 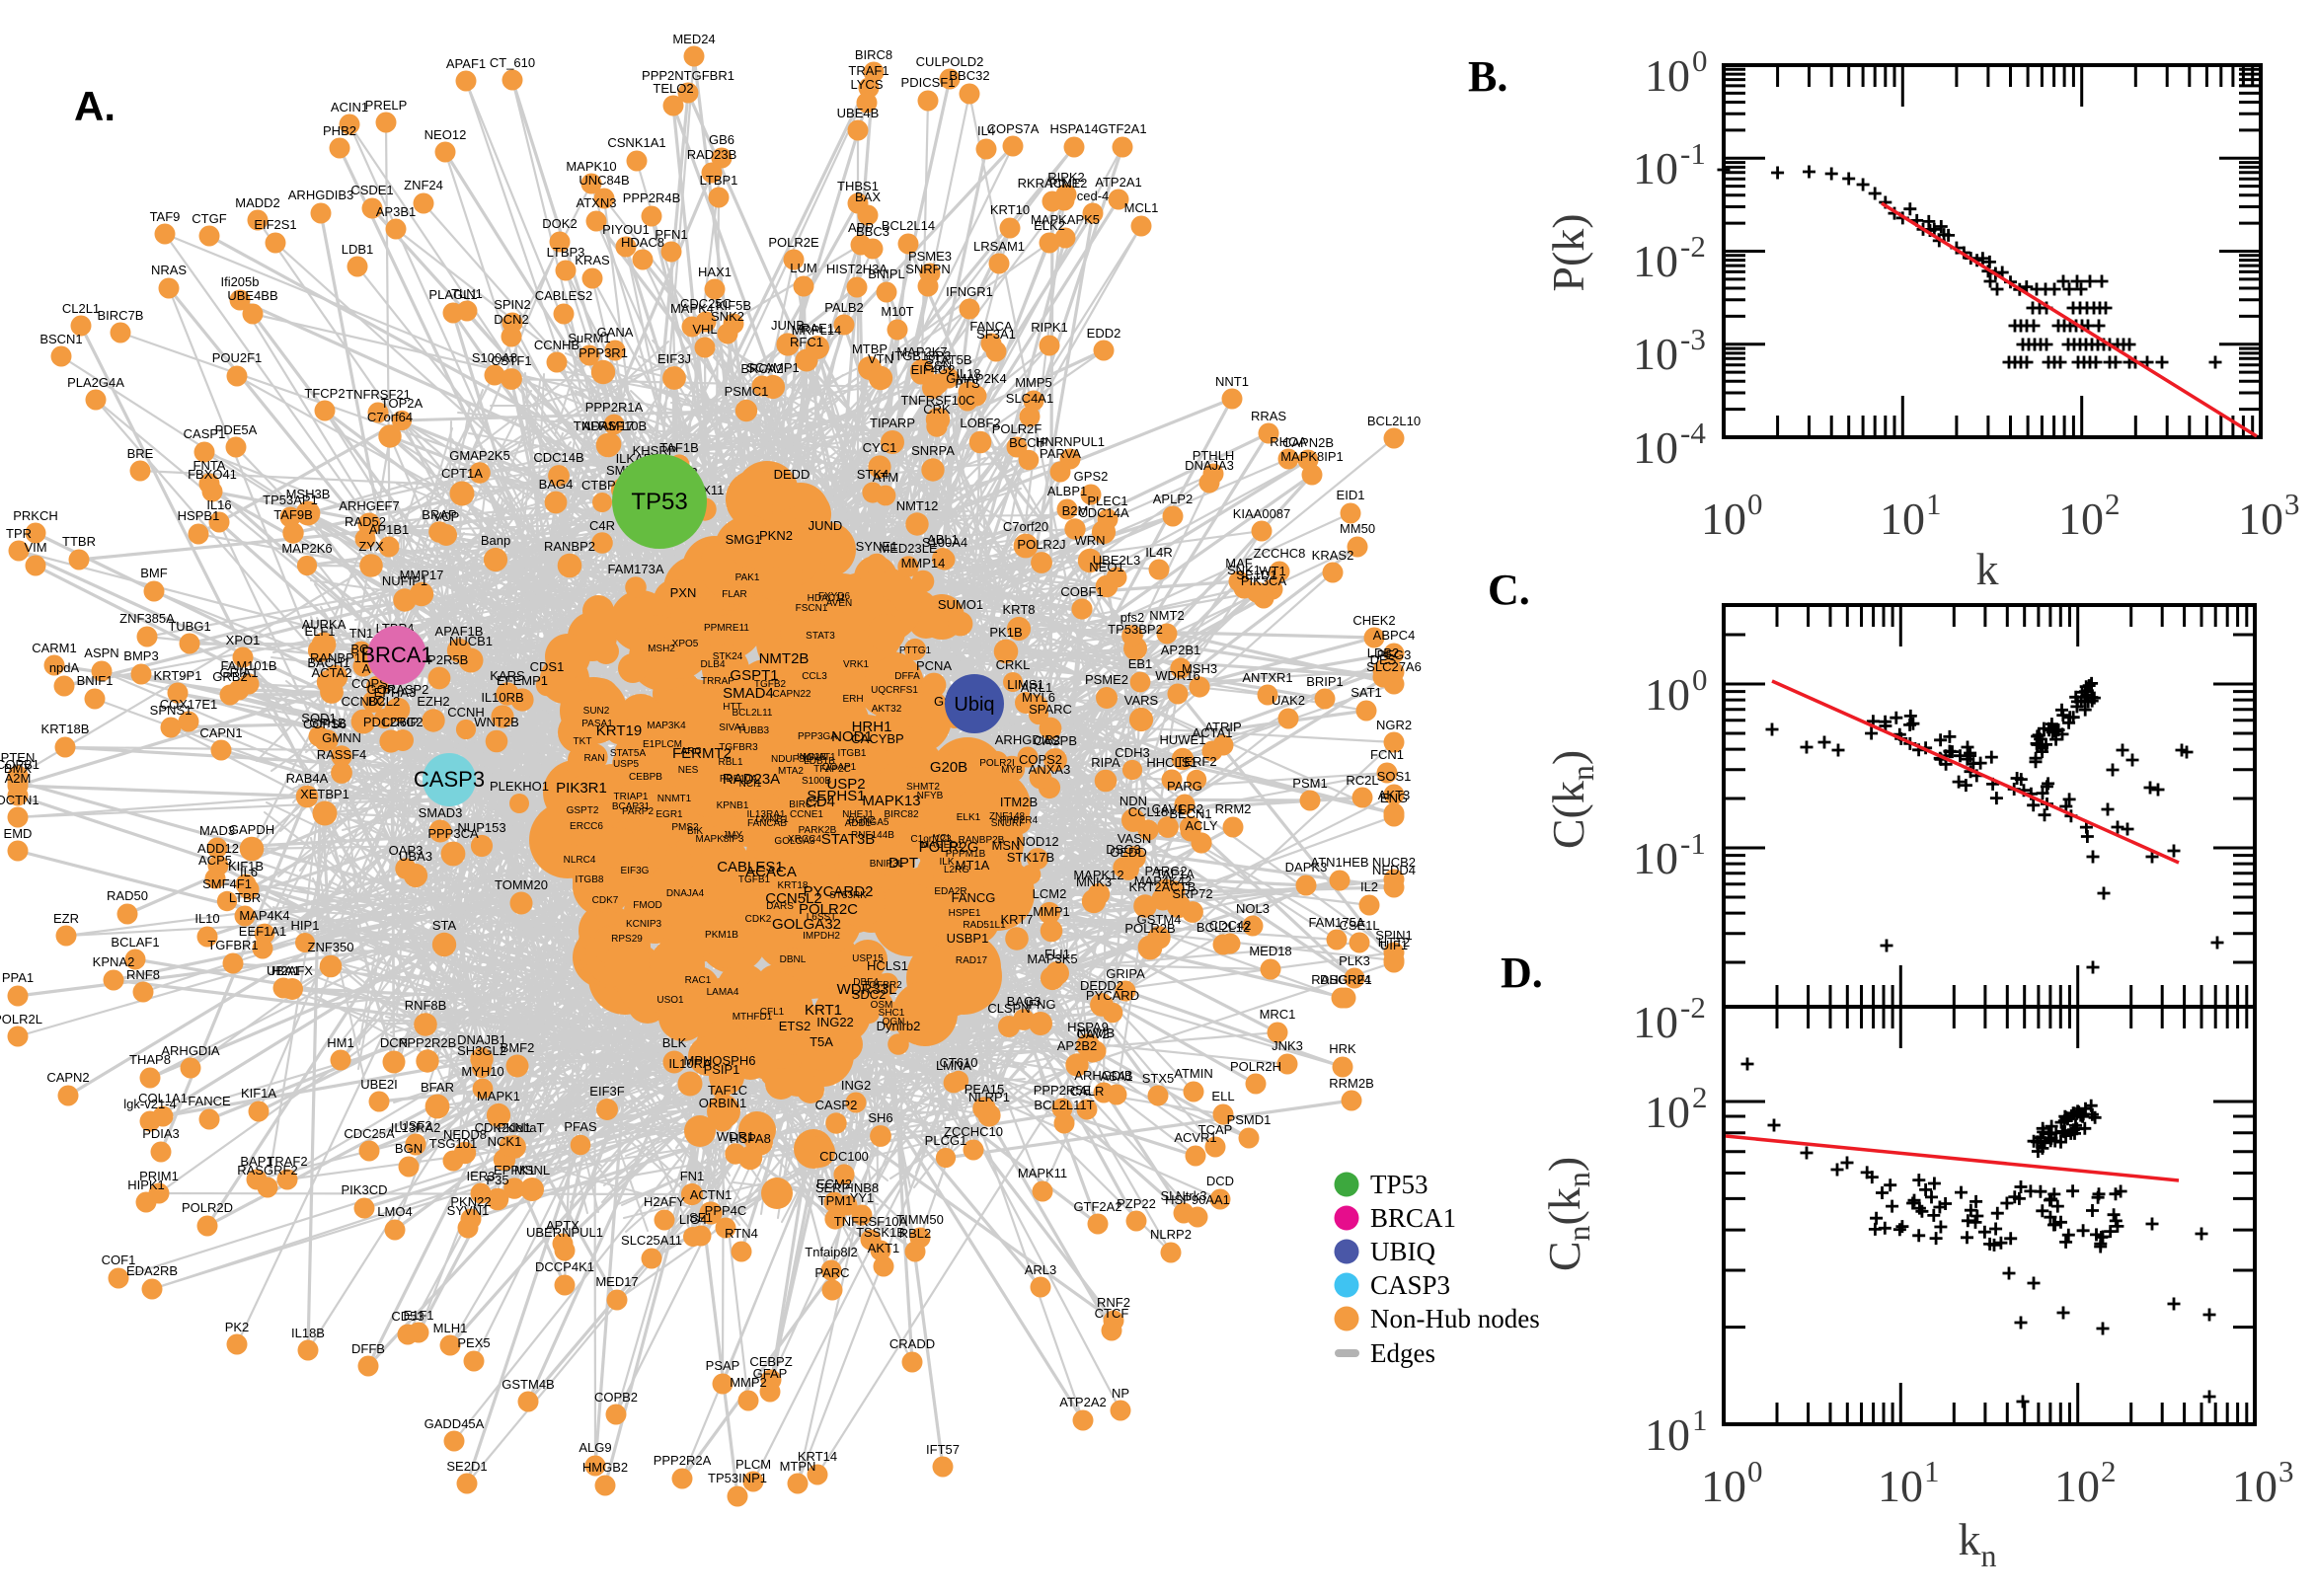 I want to click on svg-text: HNRNPUL1, so click(x=1070, y=441).